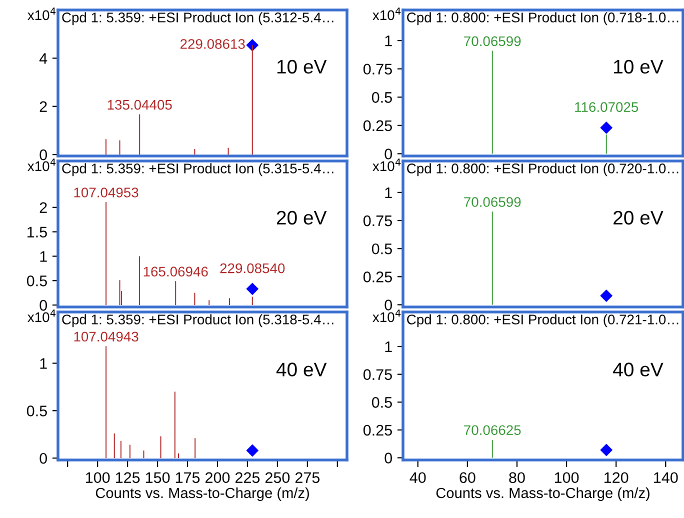  Describe the element at coordinates (43, 58) in the screenshot. I see `y-tick-label: 4` at that location.